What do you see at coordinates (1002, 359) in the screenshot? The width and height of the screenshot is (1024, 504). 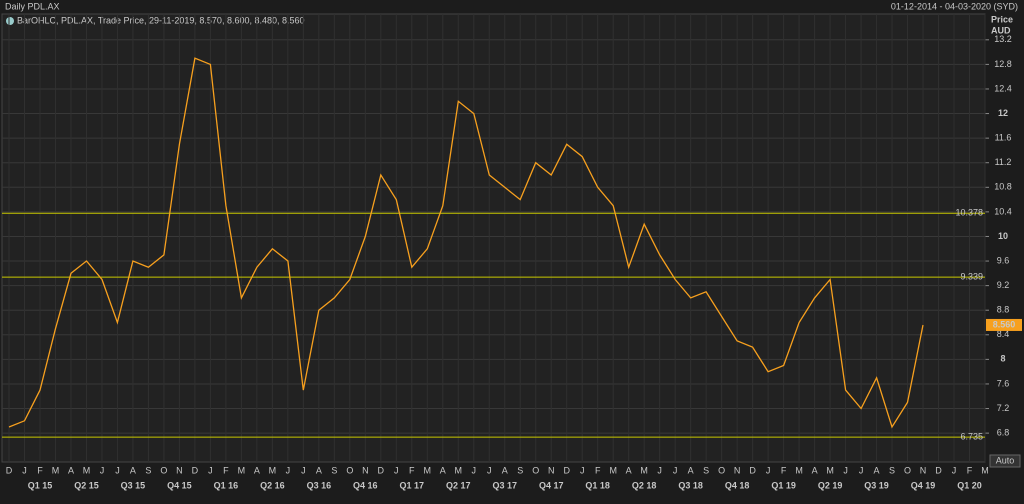 I see `y-tick-label: 8` at bounding box center [1002, 359].